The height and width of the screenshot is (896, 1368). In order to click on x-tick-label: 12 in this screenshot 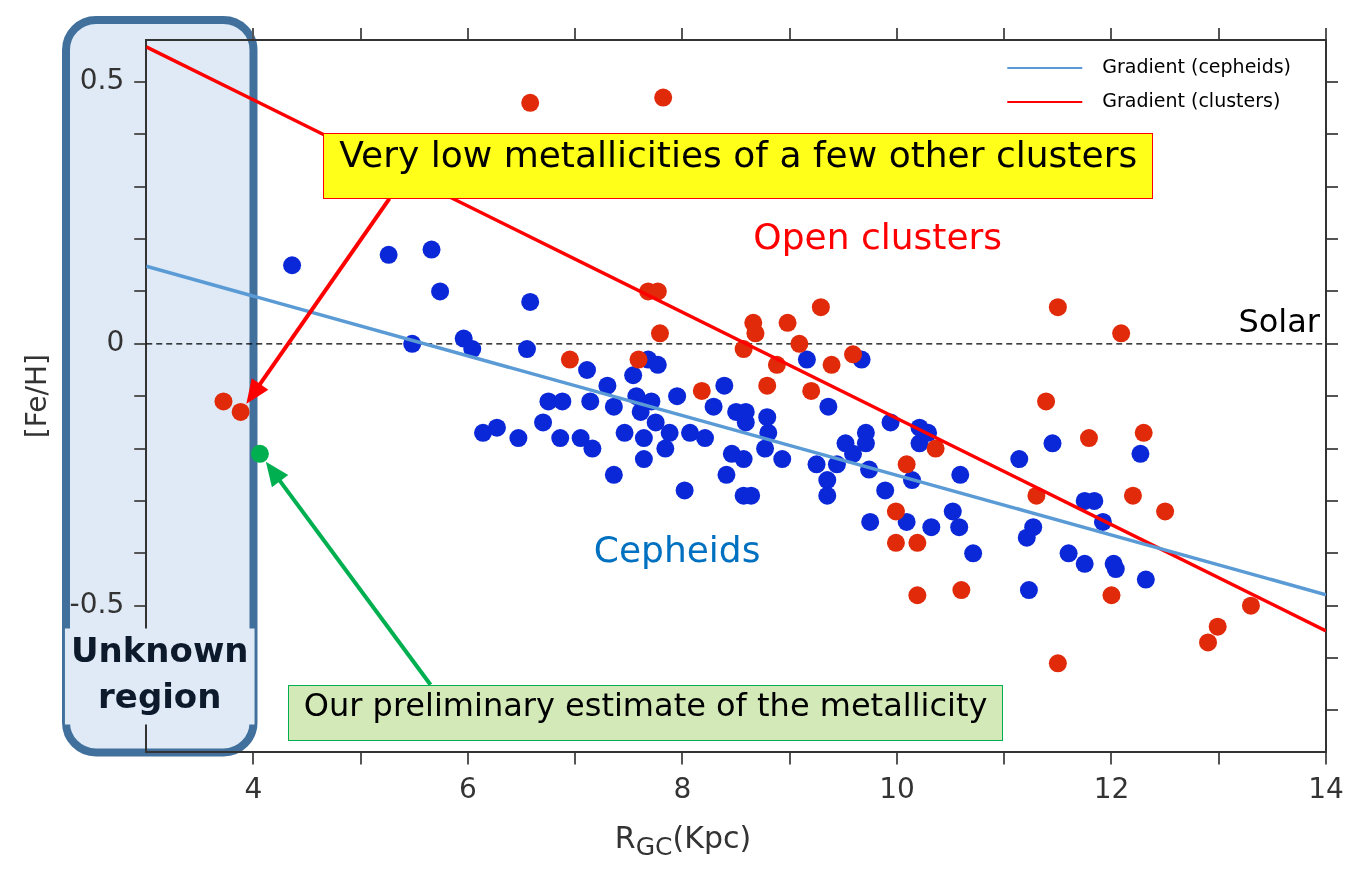, I will do `click(1111, 789)`.